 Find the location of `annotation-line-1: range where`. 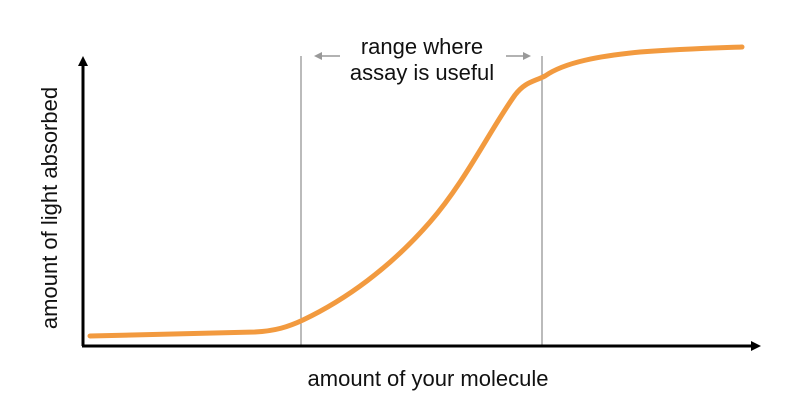

annotation-line-1: range where is located at coordinates (422, 46).